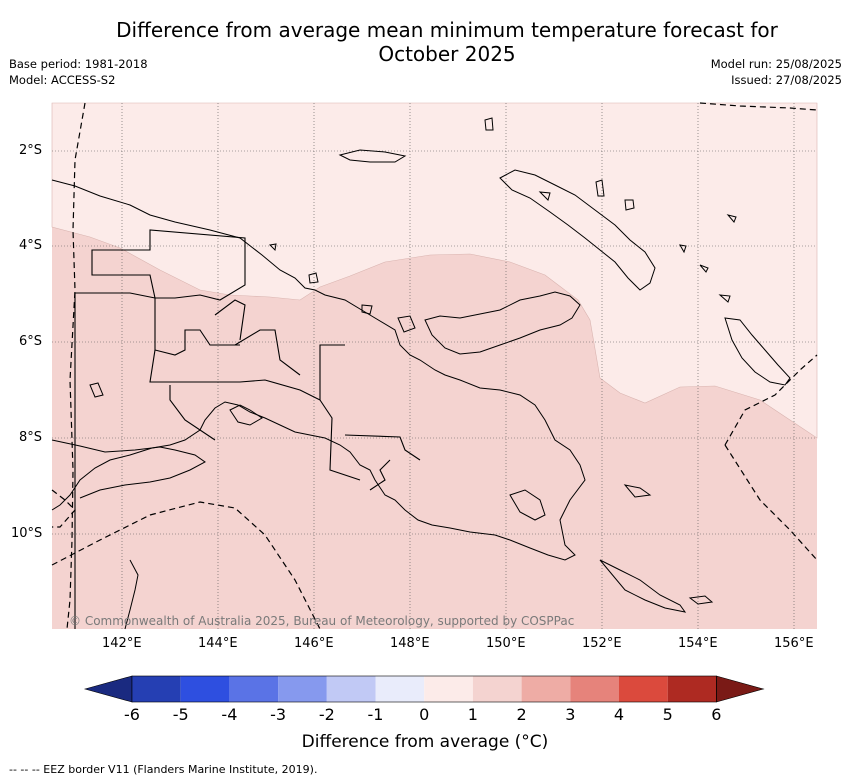 The width and height of the screenshot is (850, 781). I want to click on colorbar-tick-label: 2, so click(521, 714).